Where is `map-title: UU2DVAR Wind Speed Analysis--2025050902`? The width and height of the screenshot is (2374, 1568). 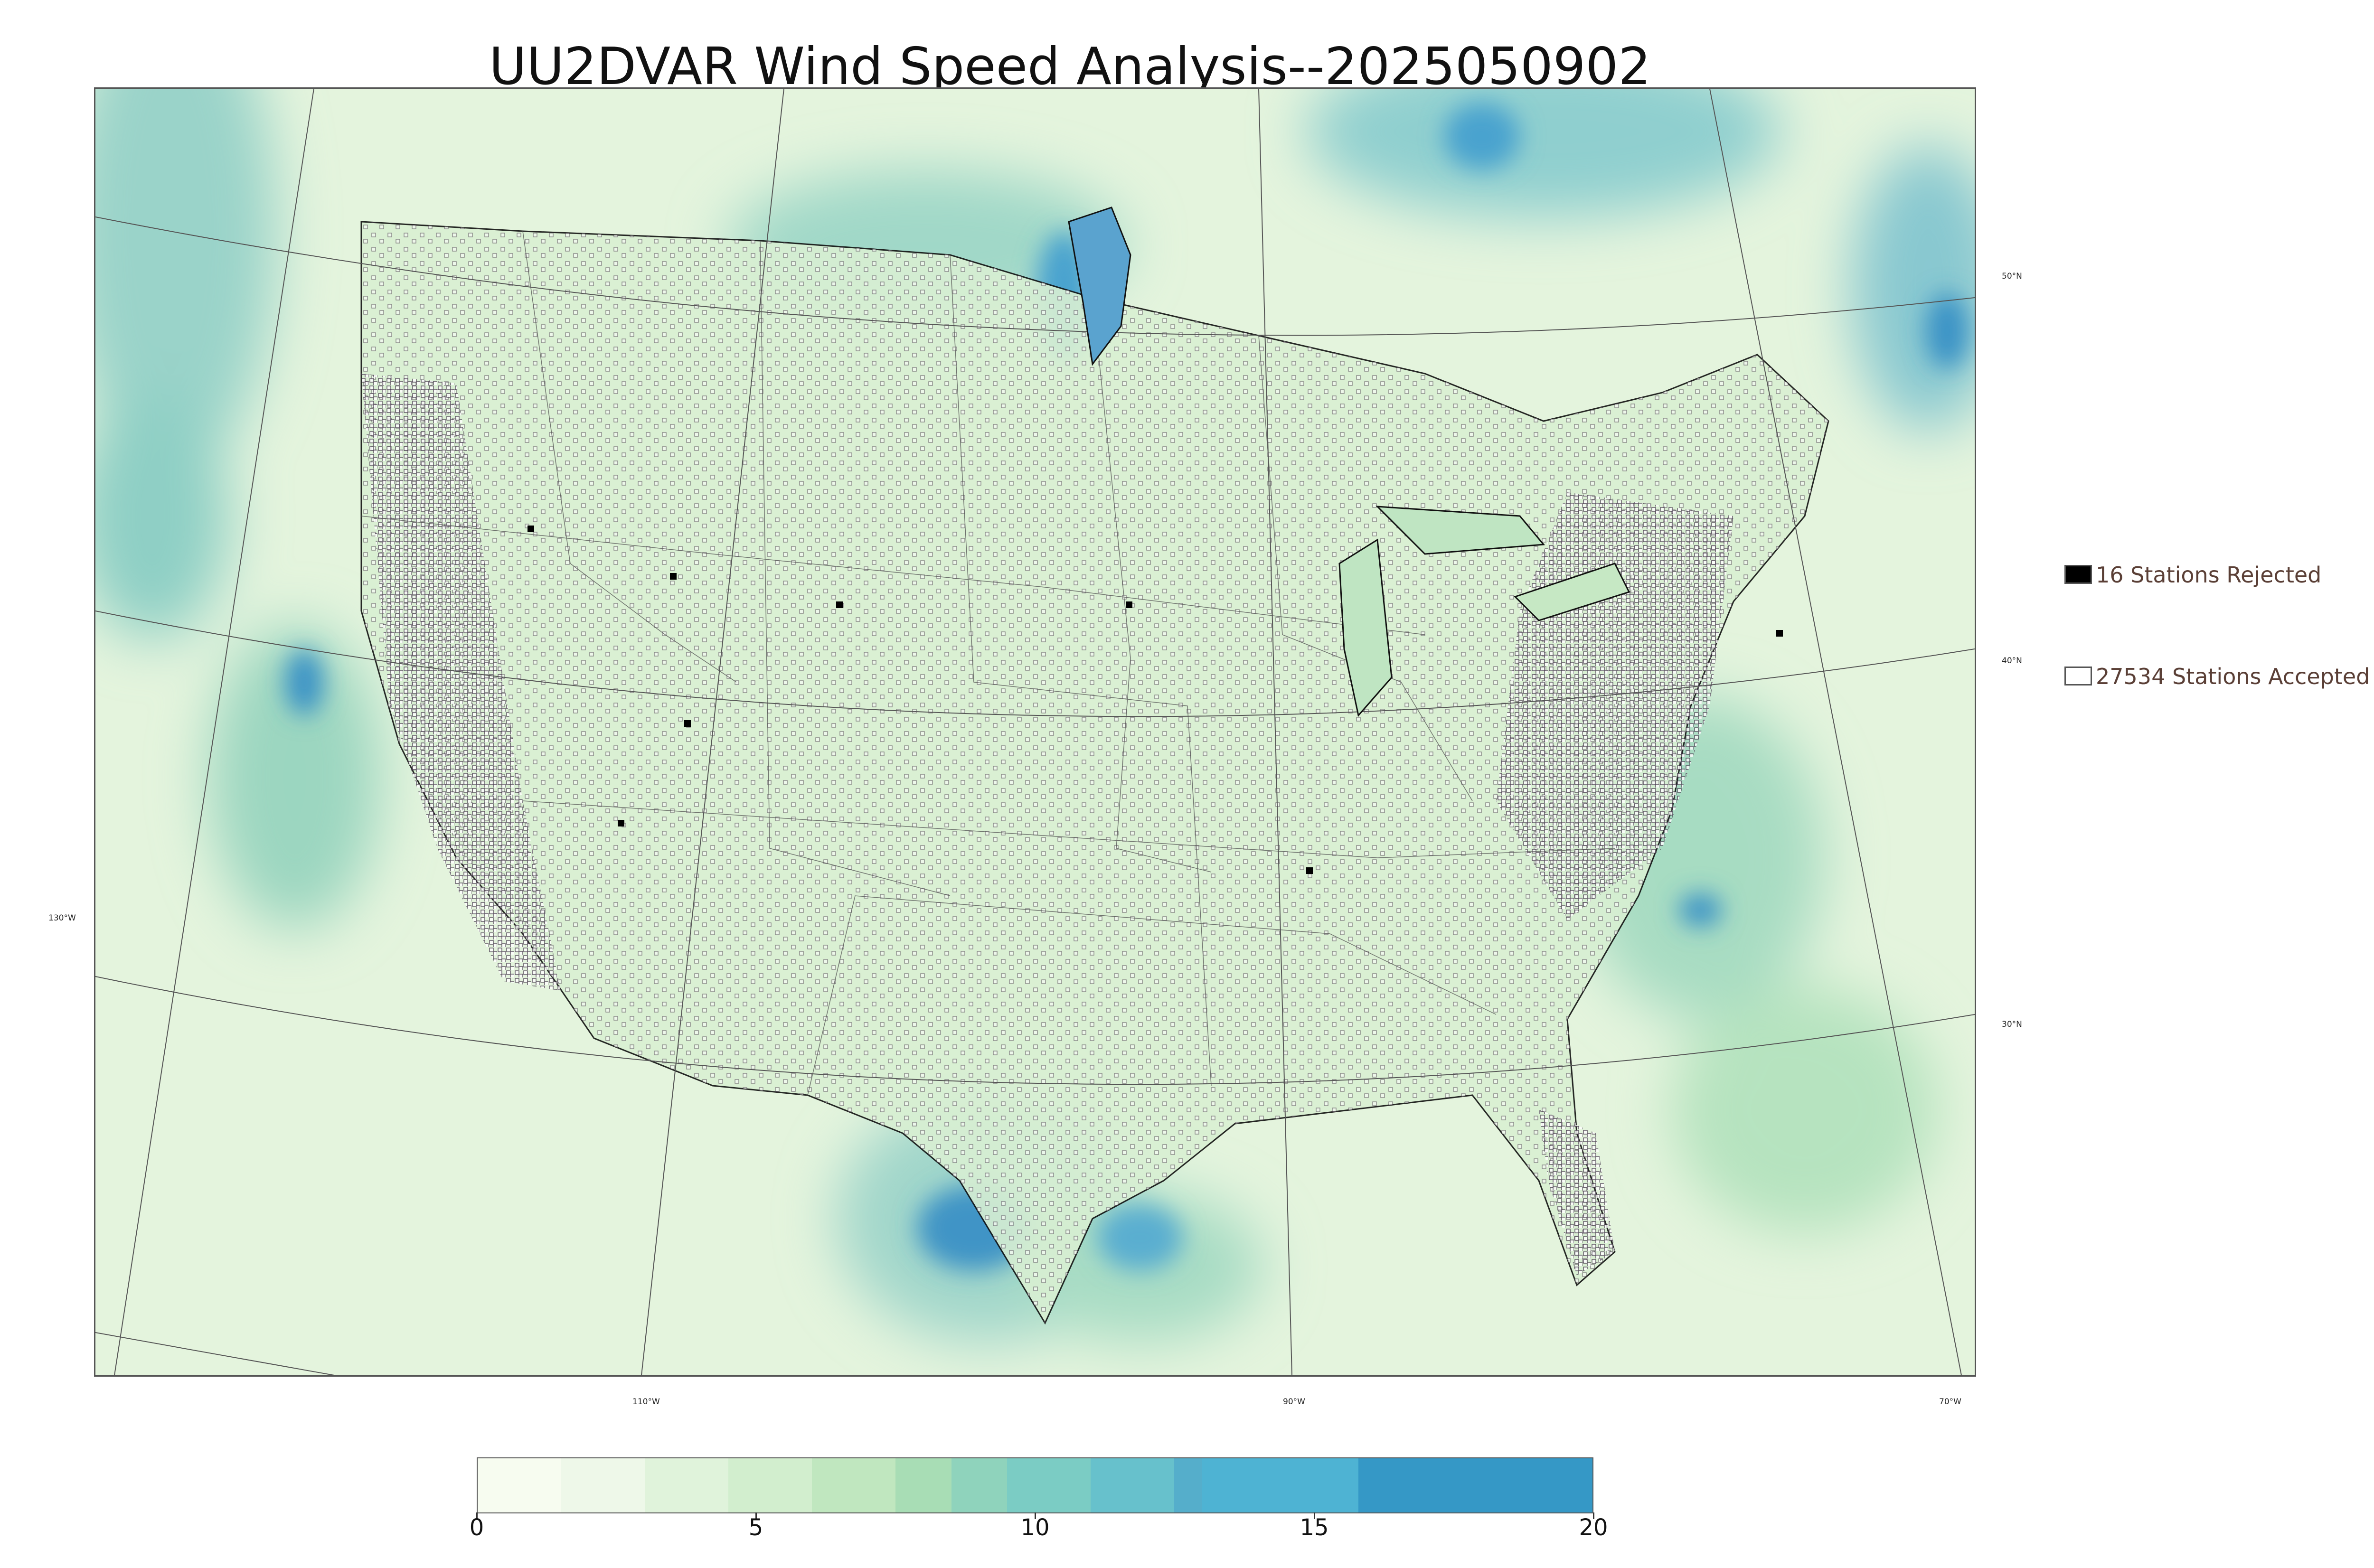
map-title: UU2DVAR Wind Speed Analysis--2025050902 is located at coordinates (1070, 67).